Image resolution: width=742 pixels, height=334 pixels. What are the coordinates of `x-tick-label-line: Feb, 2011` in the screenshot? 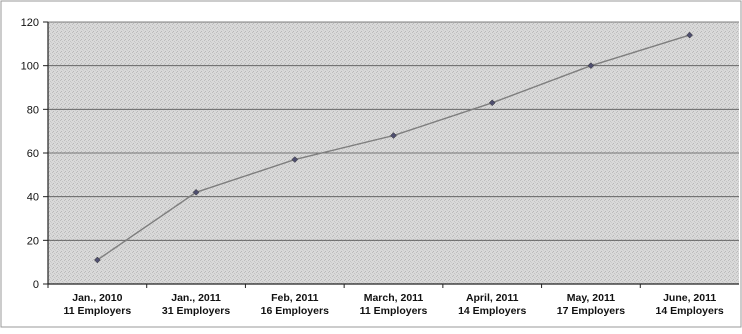 It's located at (294, 298).